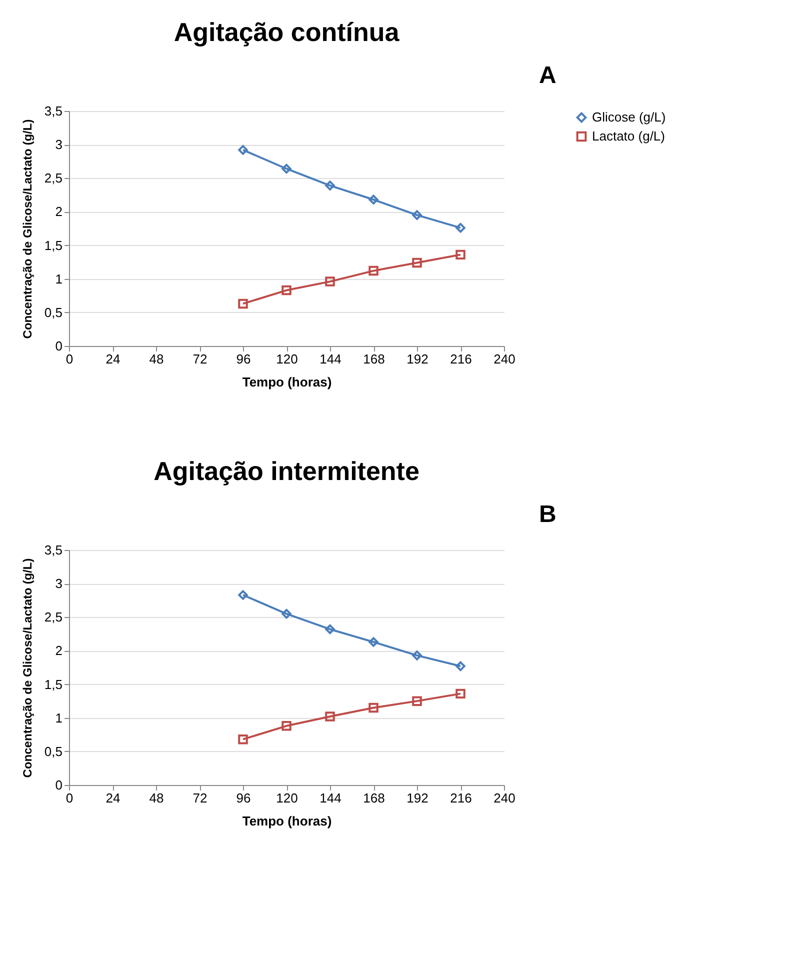 The height and width of the screenshot is (974, 798). What do you see at coordinates (287, 32) in the screenshot?
I see `chart-title: Agitação contínua` at bounding box center [287, 32].